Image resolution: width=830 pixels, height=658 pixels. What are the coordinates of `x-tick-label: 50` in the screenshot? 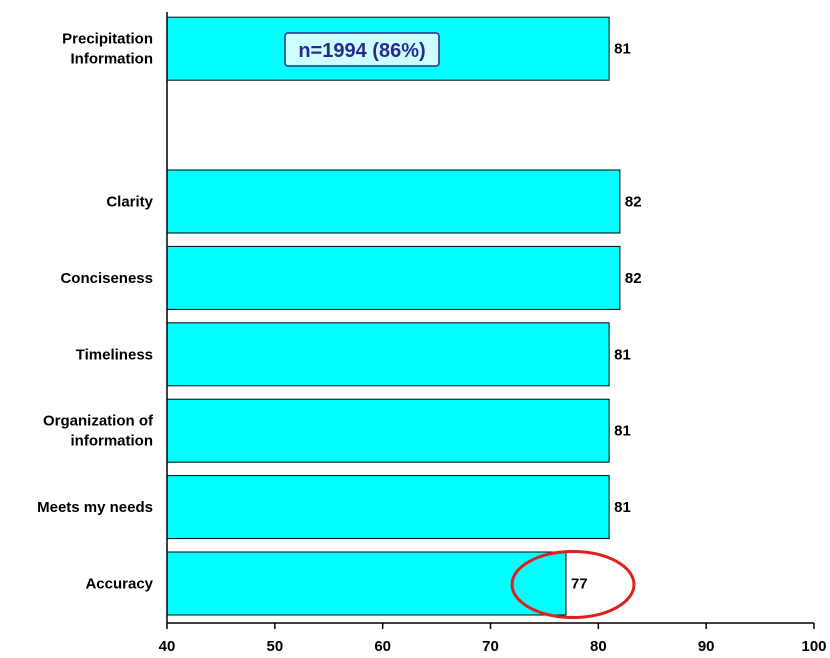 It's located at (274, 646).